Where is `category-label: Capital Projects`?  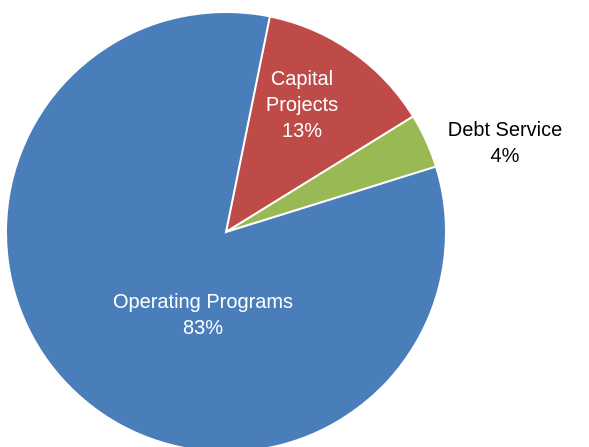 category-label: Capital Projects is located at coordinates (302, 92).